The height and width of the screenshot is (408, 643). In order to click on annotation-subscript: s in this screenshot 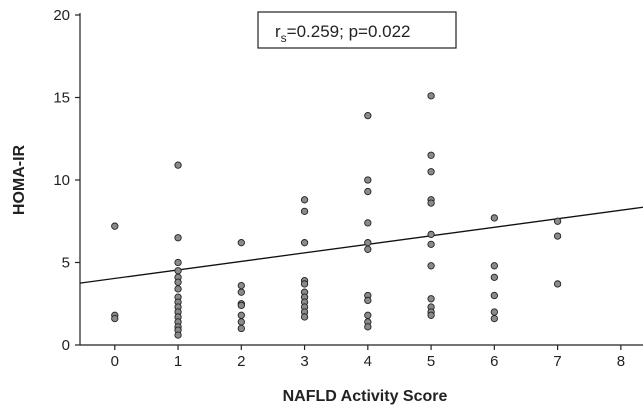, I will do `click(284, 38)`.